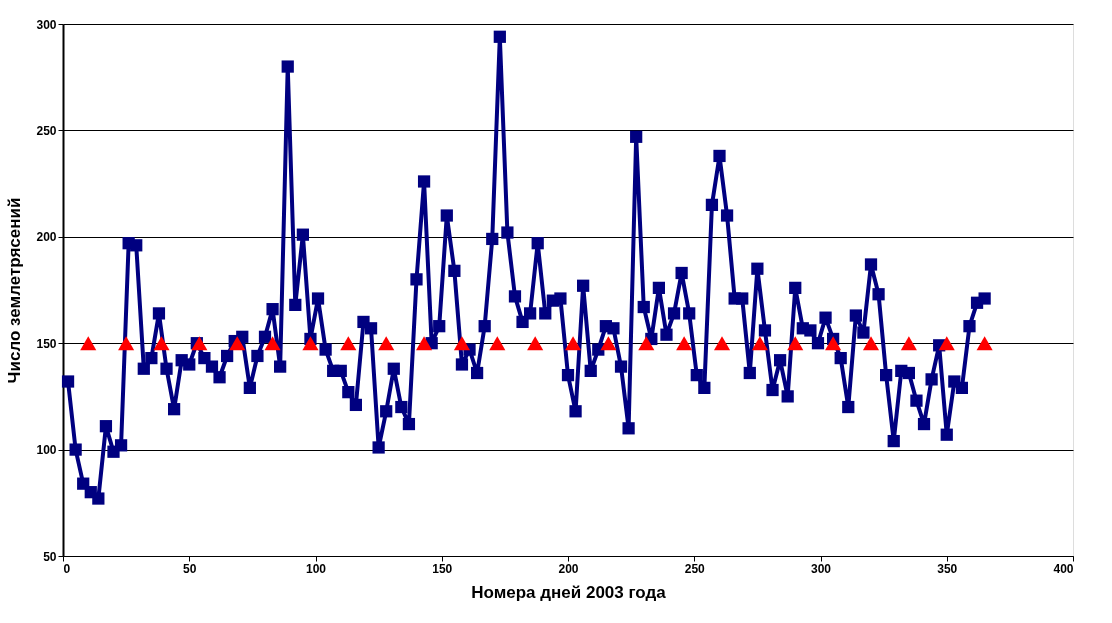 The width and height of the screenshot is (1112, 623). Describe the element at coordinates (46, 130) in the screenshot. I see `y-tick-label: 250` at that location.